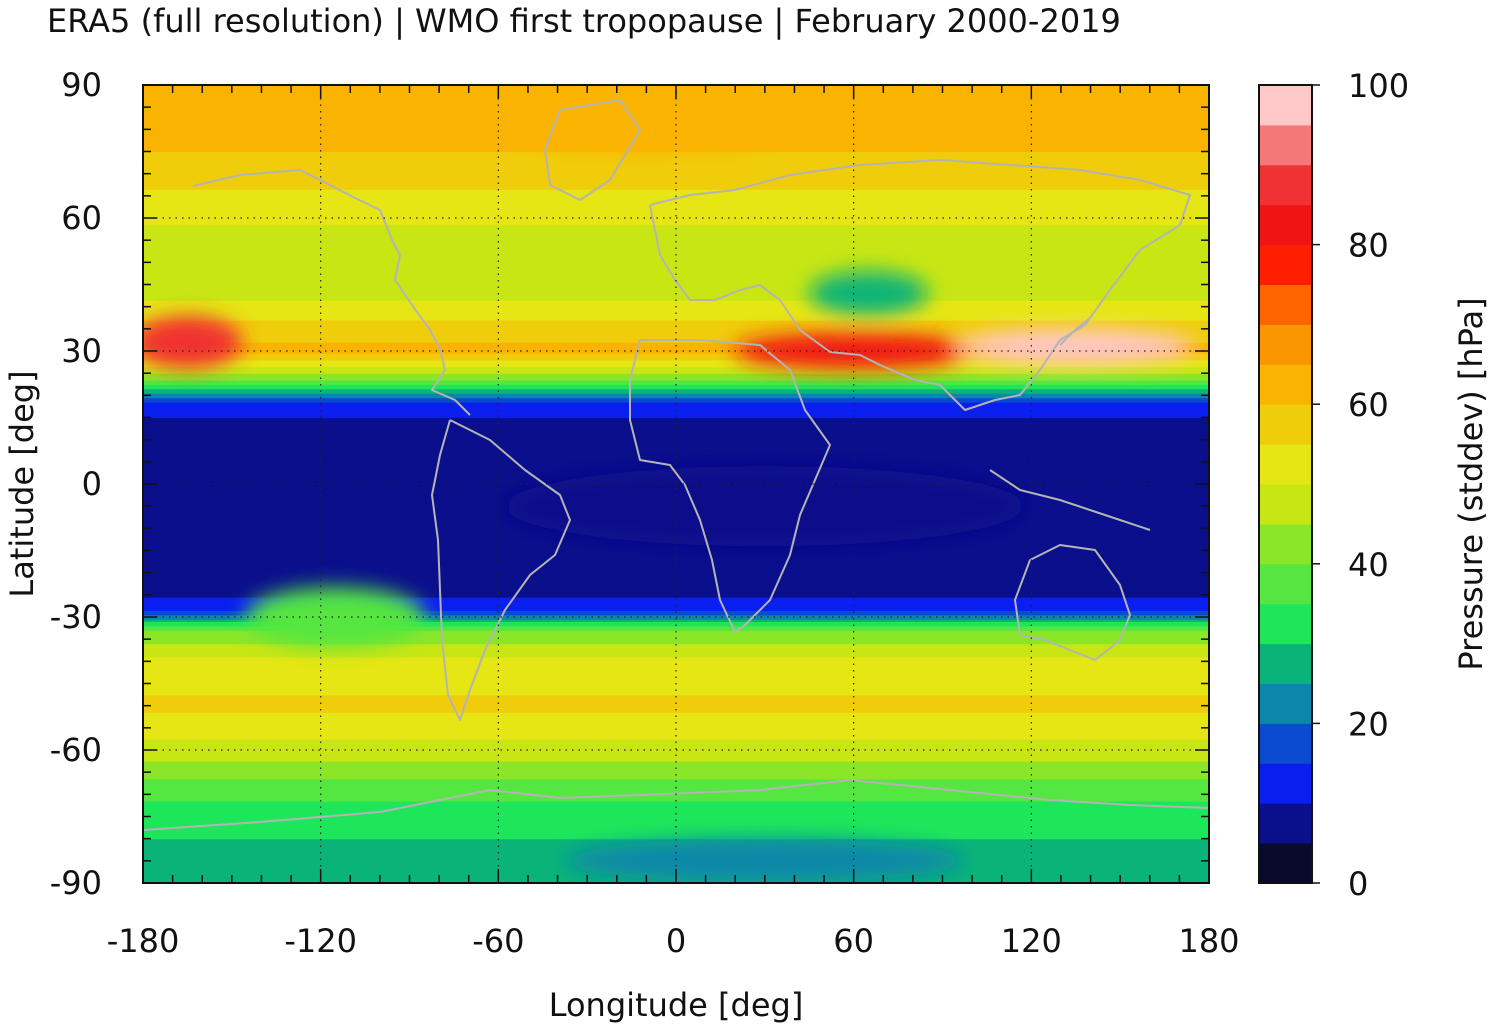 This screenshot has height=1029, width=1493. I want to click on x-tick-label: 60, so click(853, 941).